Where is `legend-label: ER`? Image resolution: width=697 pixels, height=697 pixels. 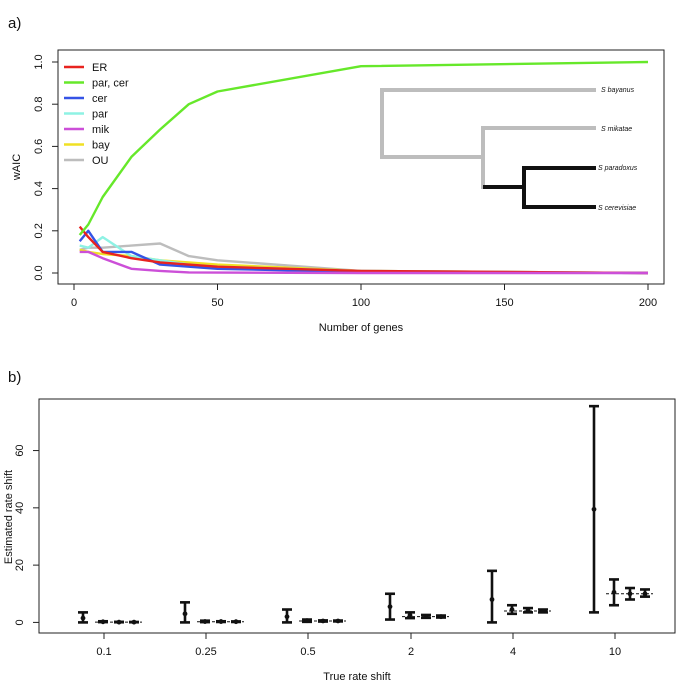
legend-label: ER is located at coordinates (99, 68).